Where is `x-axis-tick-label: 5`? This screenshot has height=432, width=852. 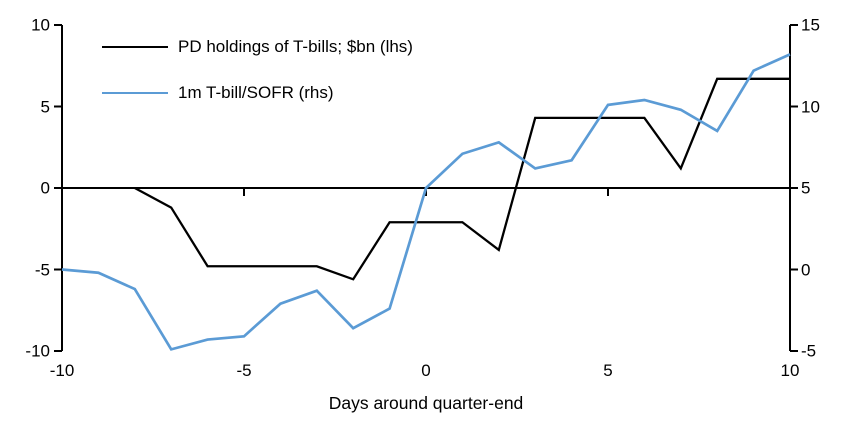 x-axis-tick-label: 5 is located at coordinates (608, 370).